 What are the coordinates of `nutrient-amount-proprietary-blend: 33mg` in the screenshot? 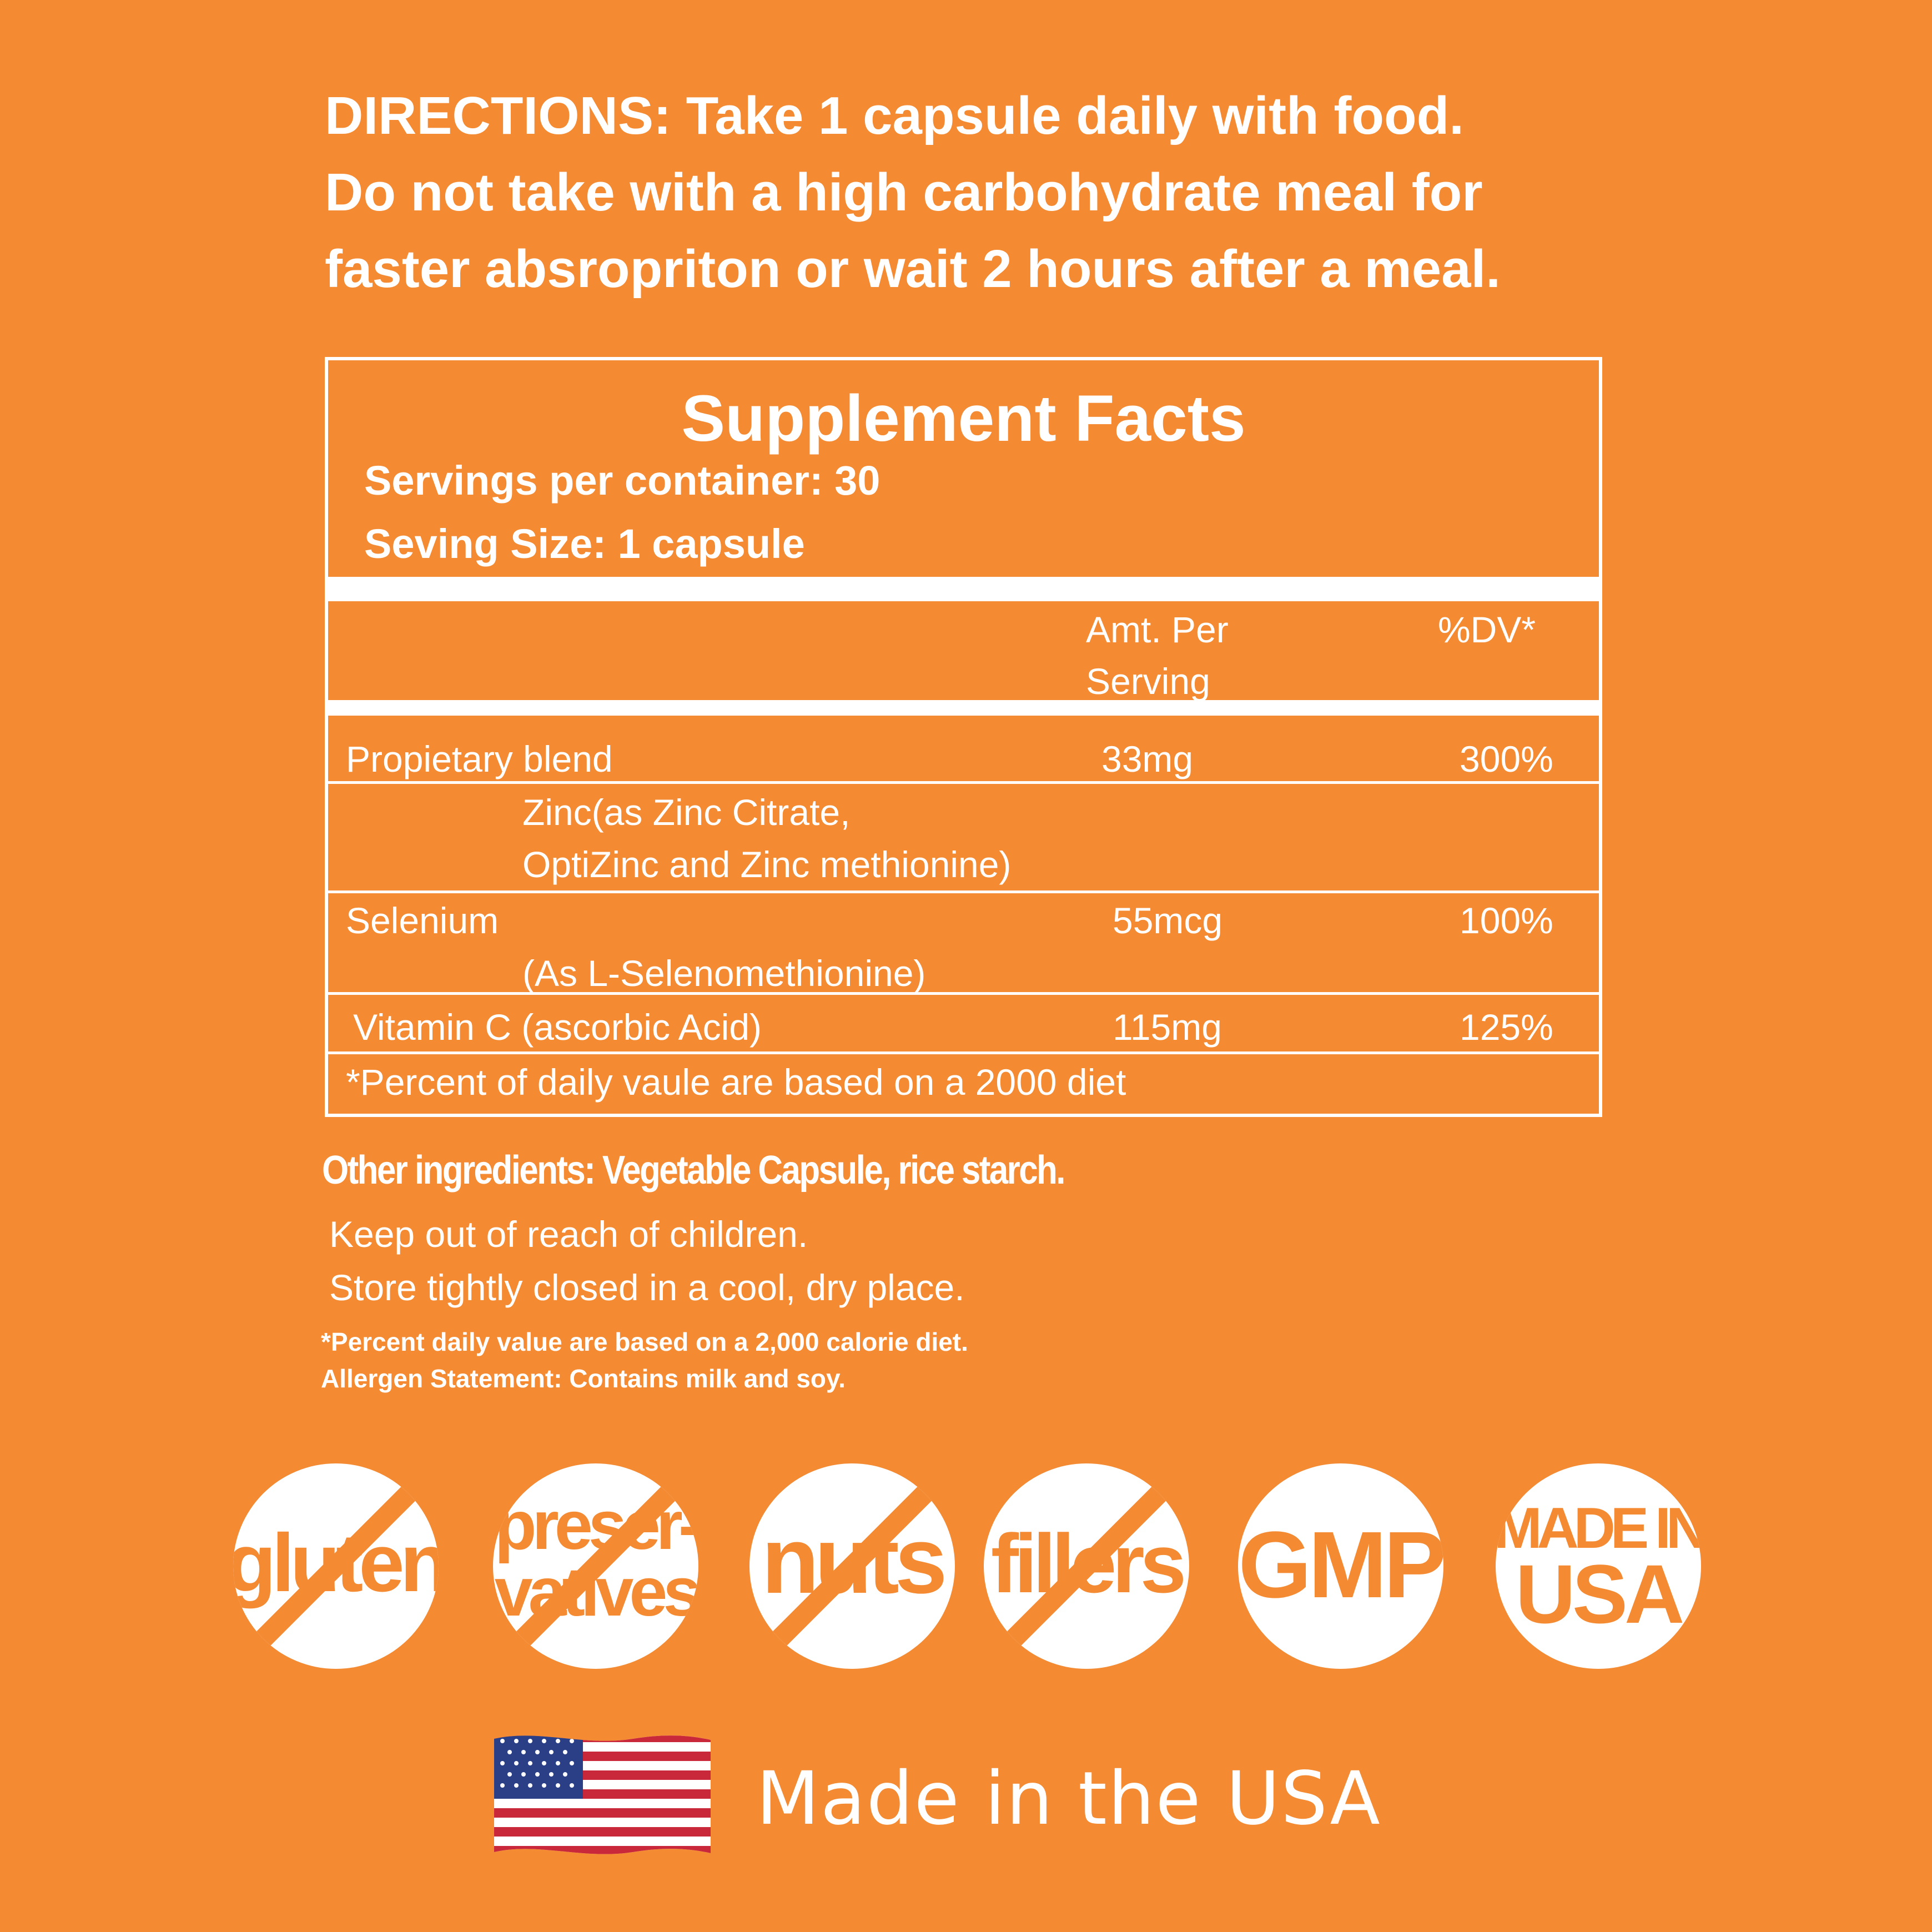 It's located at (1147, 758).